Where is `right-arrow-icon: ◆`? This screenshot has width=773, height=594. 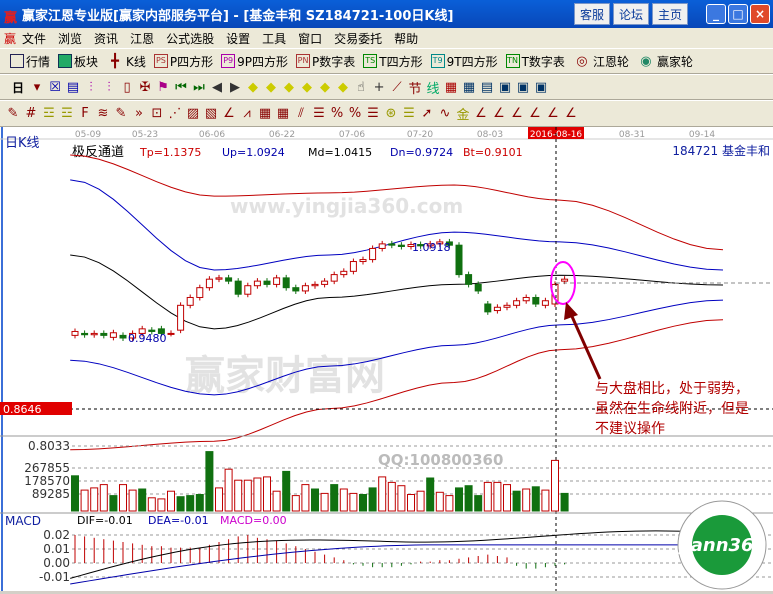
right-arrow-icon: ◆ is located at coordinates (271, 87).